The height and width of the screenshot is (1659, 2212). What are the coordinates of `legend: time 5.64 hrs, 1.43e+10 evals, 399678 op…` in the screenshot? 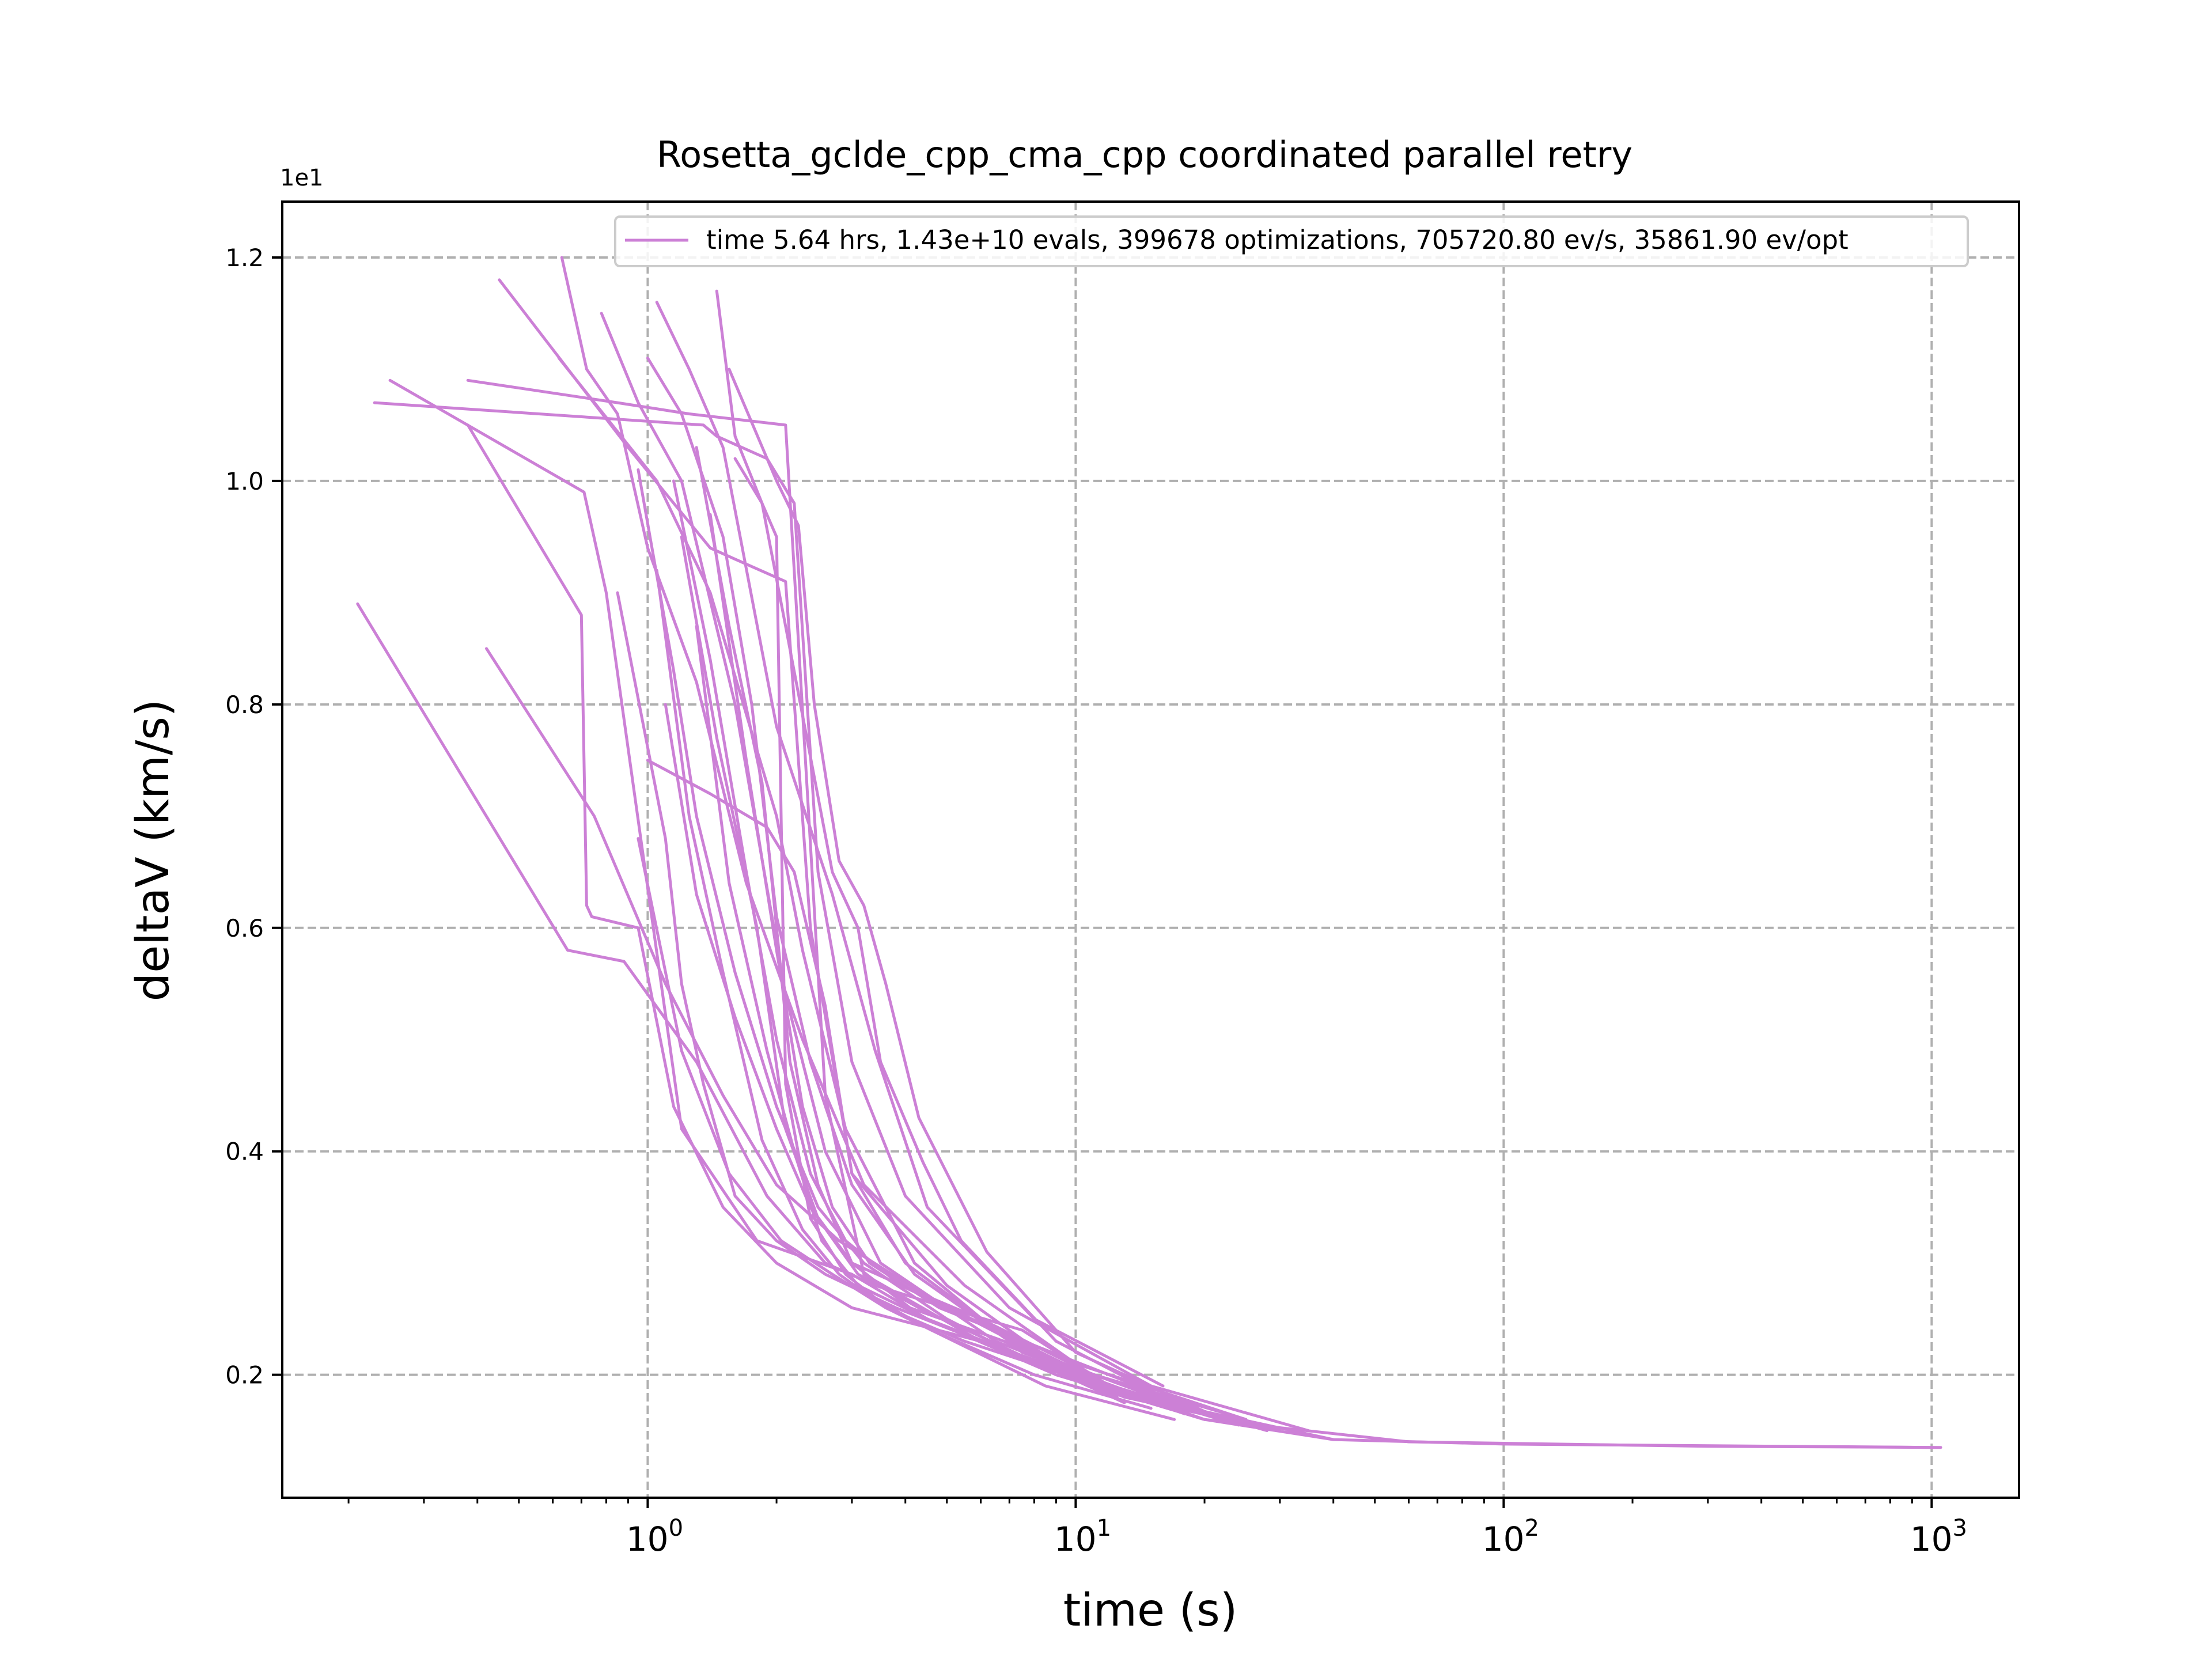 It's located at (1291, 241).